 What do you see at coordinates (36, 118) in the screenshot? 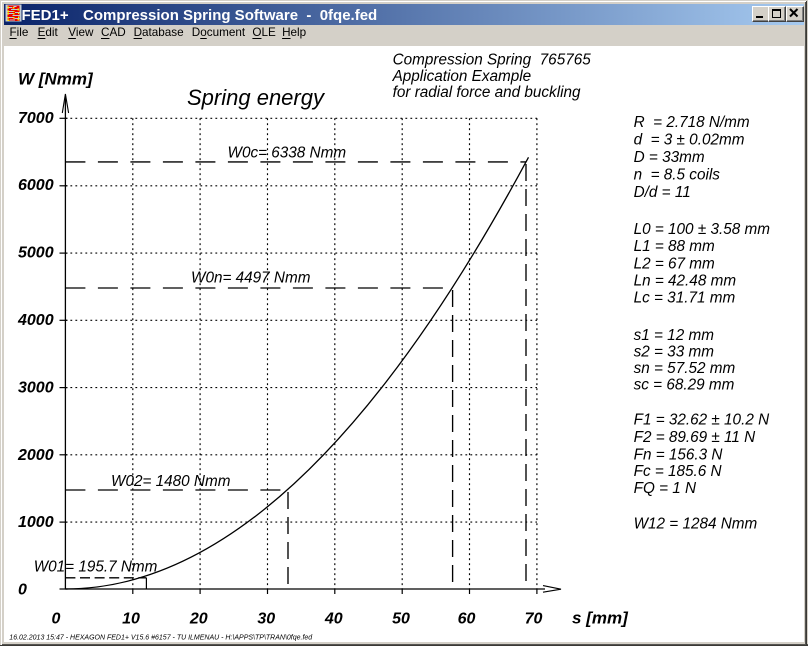
I see `svg-text: 7000` at bounding box center [36, 118].